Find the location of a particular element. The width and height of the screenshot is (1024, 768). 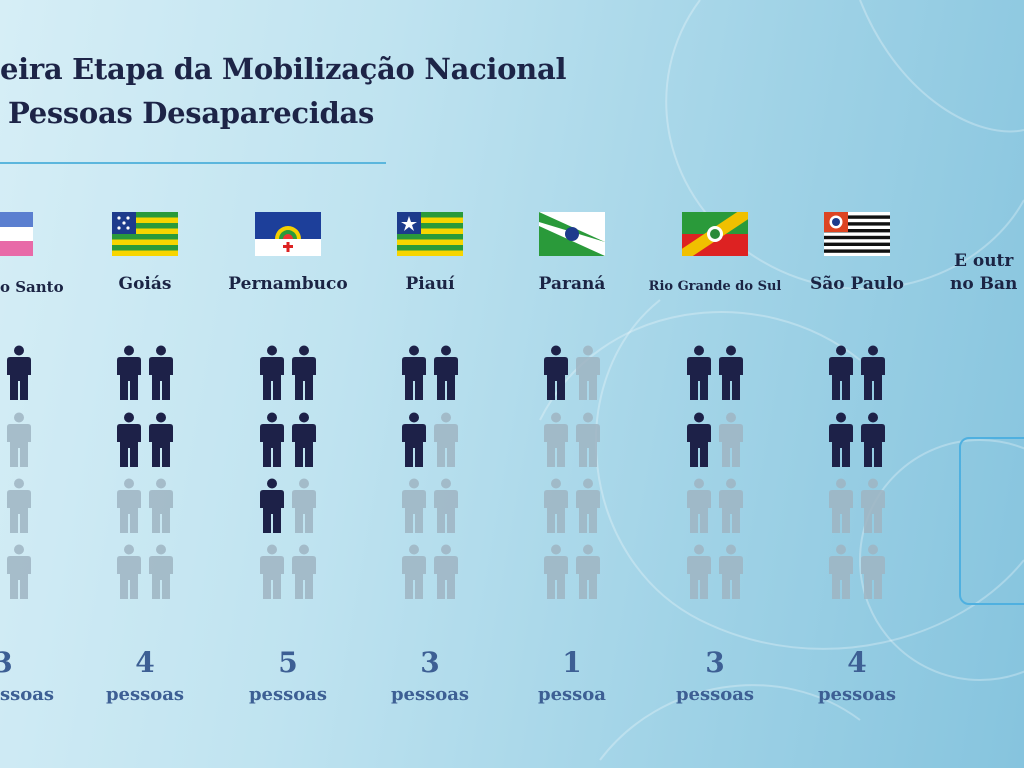

state-name: Piauí is located at coordinates (430, 284).